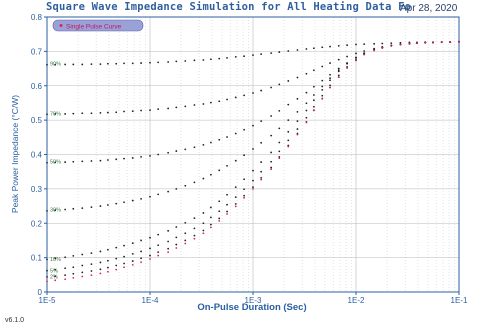 The height and width of the screenshot is (327, 477). What do you see at coordinates (37, 17) in the screenshot?
I see `y-tick-label: 0.8` at bounding box center [37, 17].